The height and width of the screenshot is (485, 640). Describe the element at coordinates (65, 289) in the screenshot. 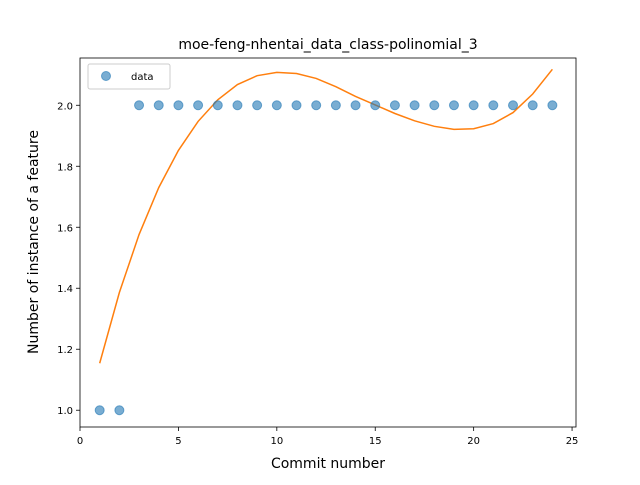

I see `y-tick-label: 1.4` at that location.